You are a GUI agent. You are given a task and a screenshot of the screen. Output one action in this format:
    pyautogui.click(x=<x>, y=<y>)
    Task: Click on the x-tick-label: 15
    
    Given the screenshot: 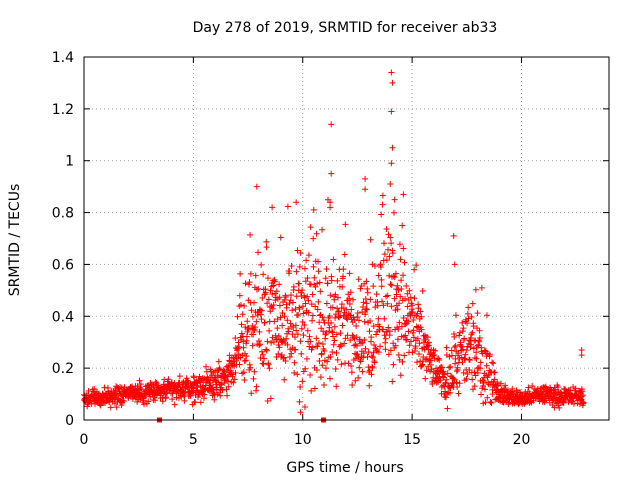 What is the action you would take?
    pyautogui.click(x=412, y=440)
    